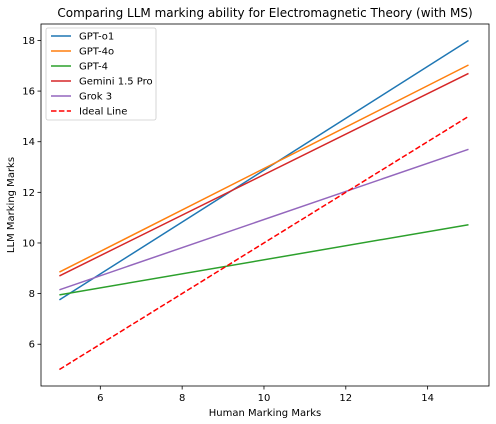 This screenshot has width=496, height=424. Describe the element at coordinates (116, 82) in the screenshot. I see `legend-label-gemini-1-5-pro: Gemini 1.5 Pro` at that location.